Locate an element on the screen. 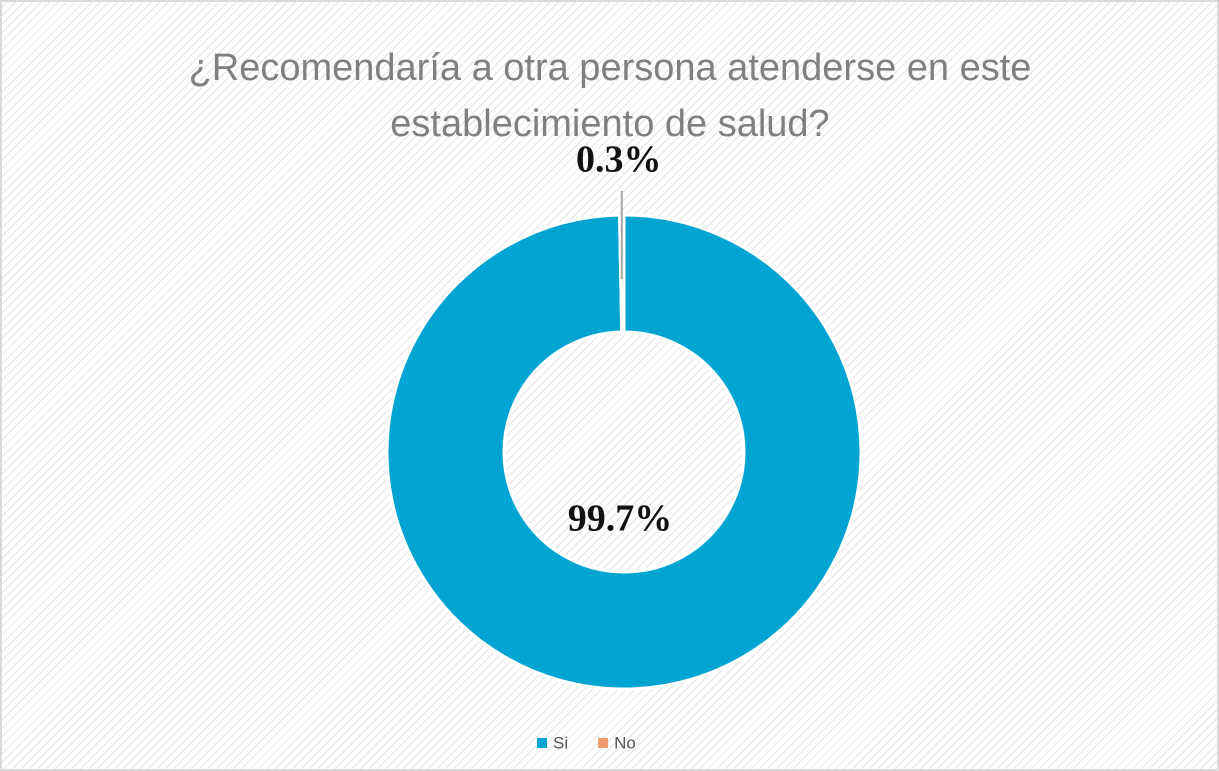 This screenshot has height=771, width=1219. data-label: 99.7% is located at coordinates (620, 519).